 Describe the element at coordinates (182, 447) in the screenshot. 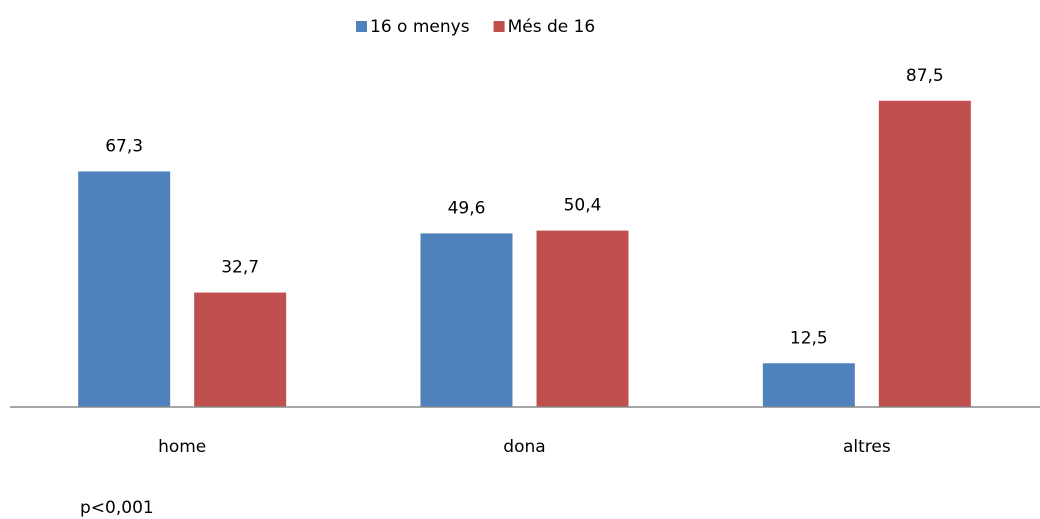

I see `x-tick-label: home` at that location.